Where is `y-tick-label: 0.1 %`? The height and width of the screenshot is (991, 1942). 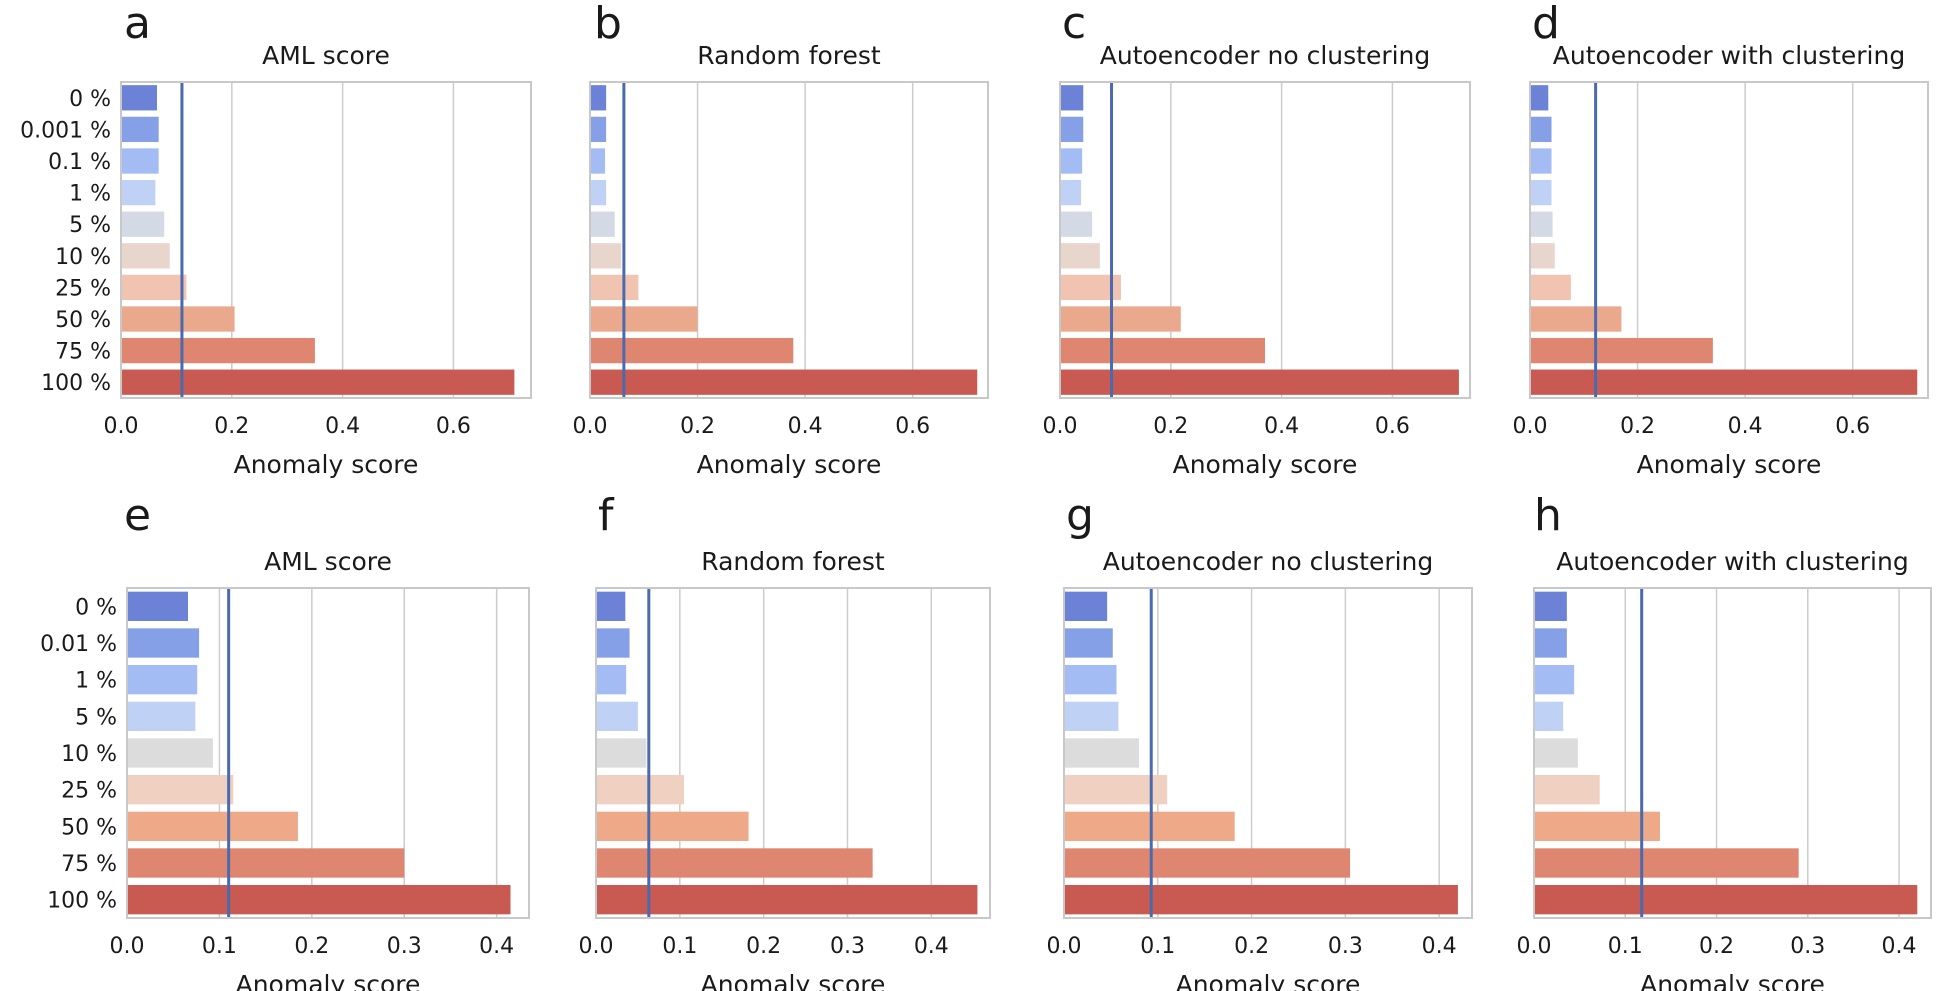 y-tick-label: 0.1 % is located at coordinates (79, 162).